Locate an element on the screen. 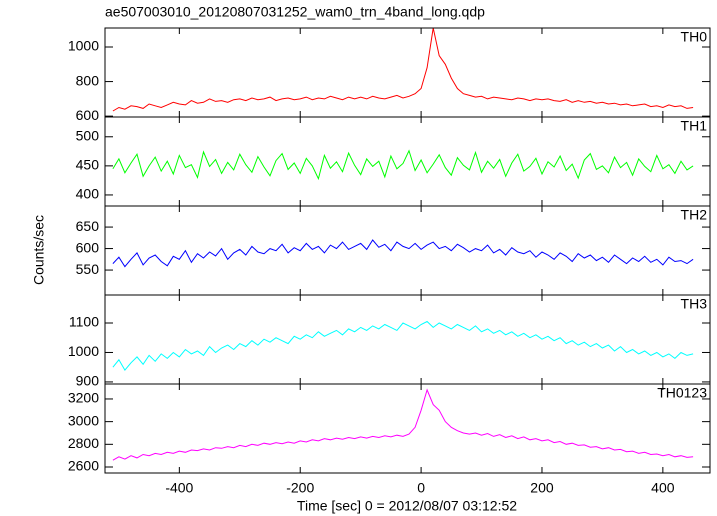 Image resolution: width=717 pixels, height=516 pixels. panel-label: TH2 is located at coordinates (694, 215).